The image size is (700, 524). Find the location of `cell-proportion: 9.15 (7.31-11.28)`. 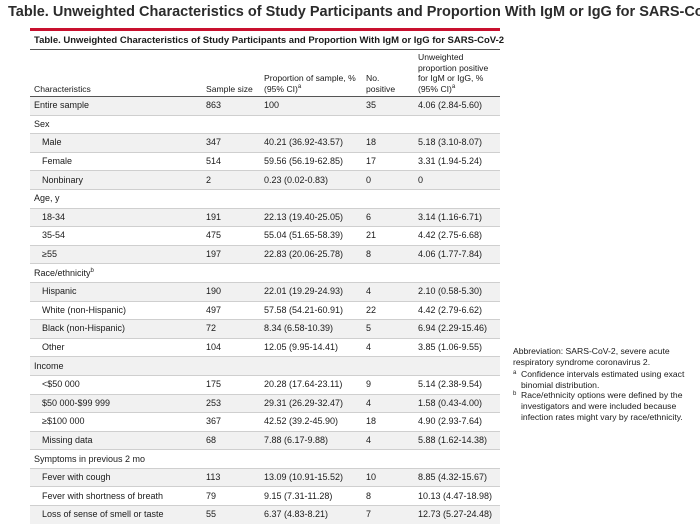

cell-proportion: 9.15 (7.31-11.28) is located at coordinates (311, 496).